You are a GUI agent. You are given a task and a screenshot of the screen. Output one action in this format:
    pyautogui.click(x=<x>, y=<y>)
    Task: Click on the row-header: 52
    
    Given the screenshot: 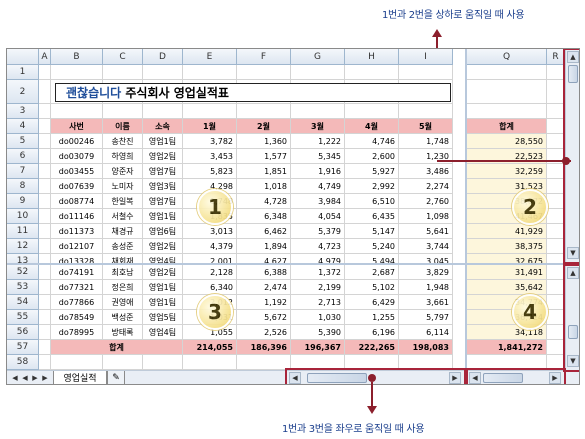 What is the action you would take?
    pyautogui.click(x=23, y=272)
    